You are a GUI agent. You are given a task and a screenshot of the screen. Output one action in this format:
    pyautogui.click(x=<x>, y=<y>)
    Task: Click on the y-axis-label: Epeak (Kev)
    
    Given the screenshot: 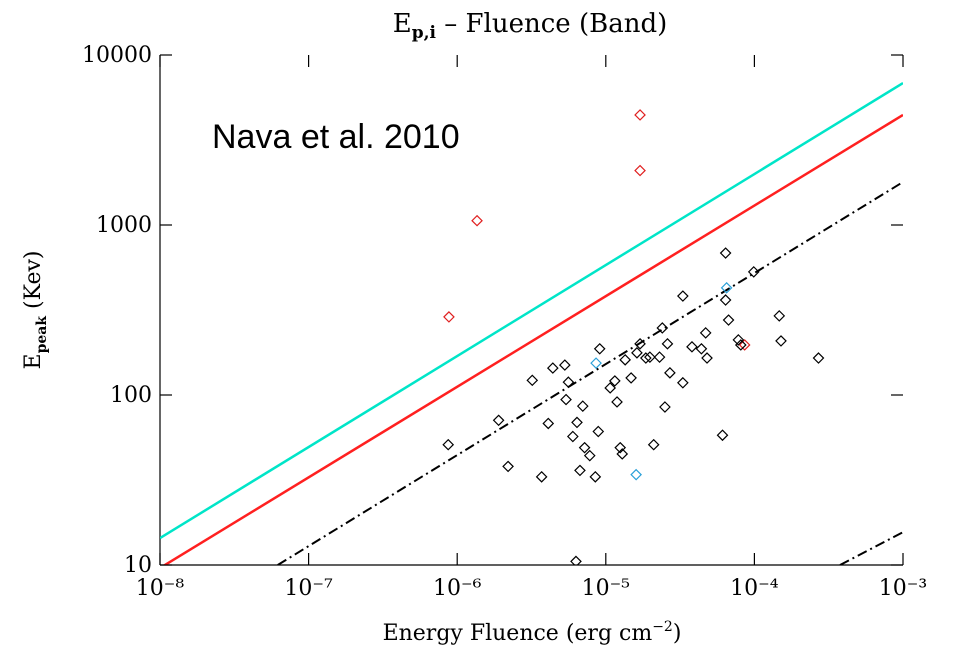 What is the action you would take?
    pyautogui.click(x=35, y=310)
    